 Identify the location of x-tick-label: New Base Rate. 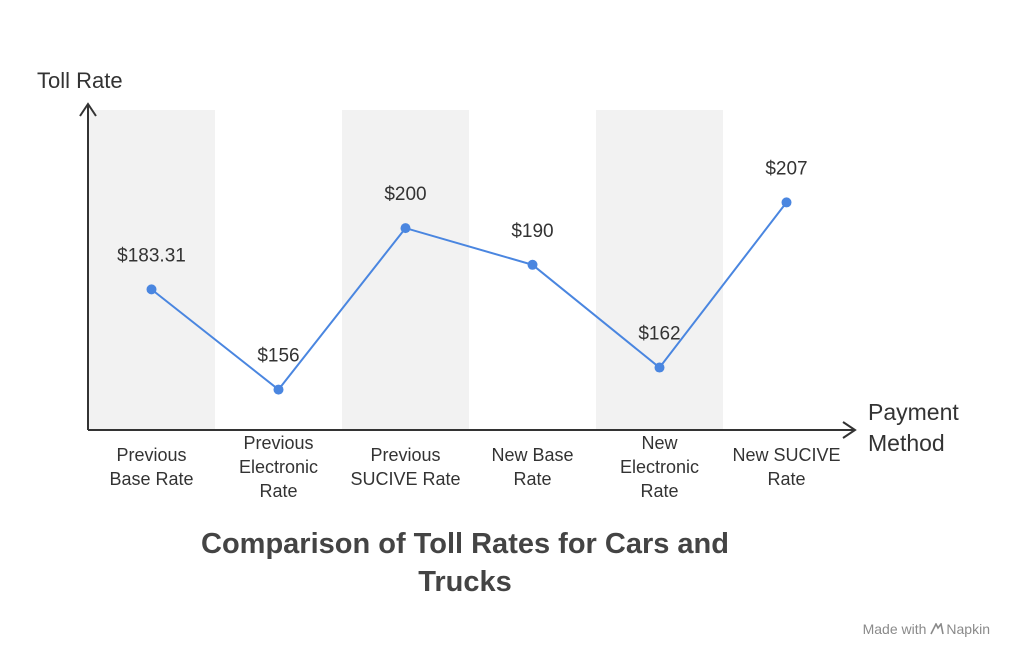
(532, 467).